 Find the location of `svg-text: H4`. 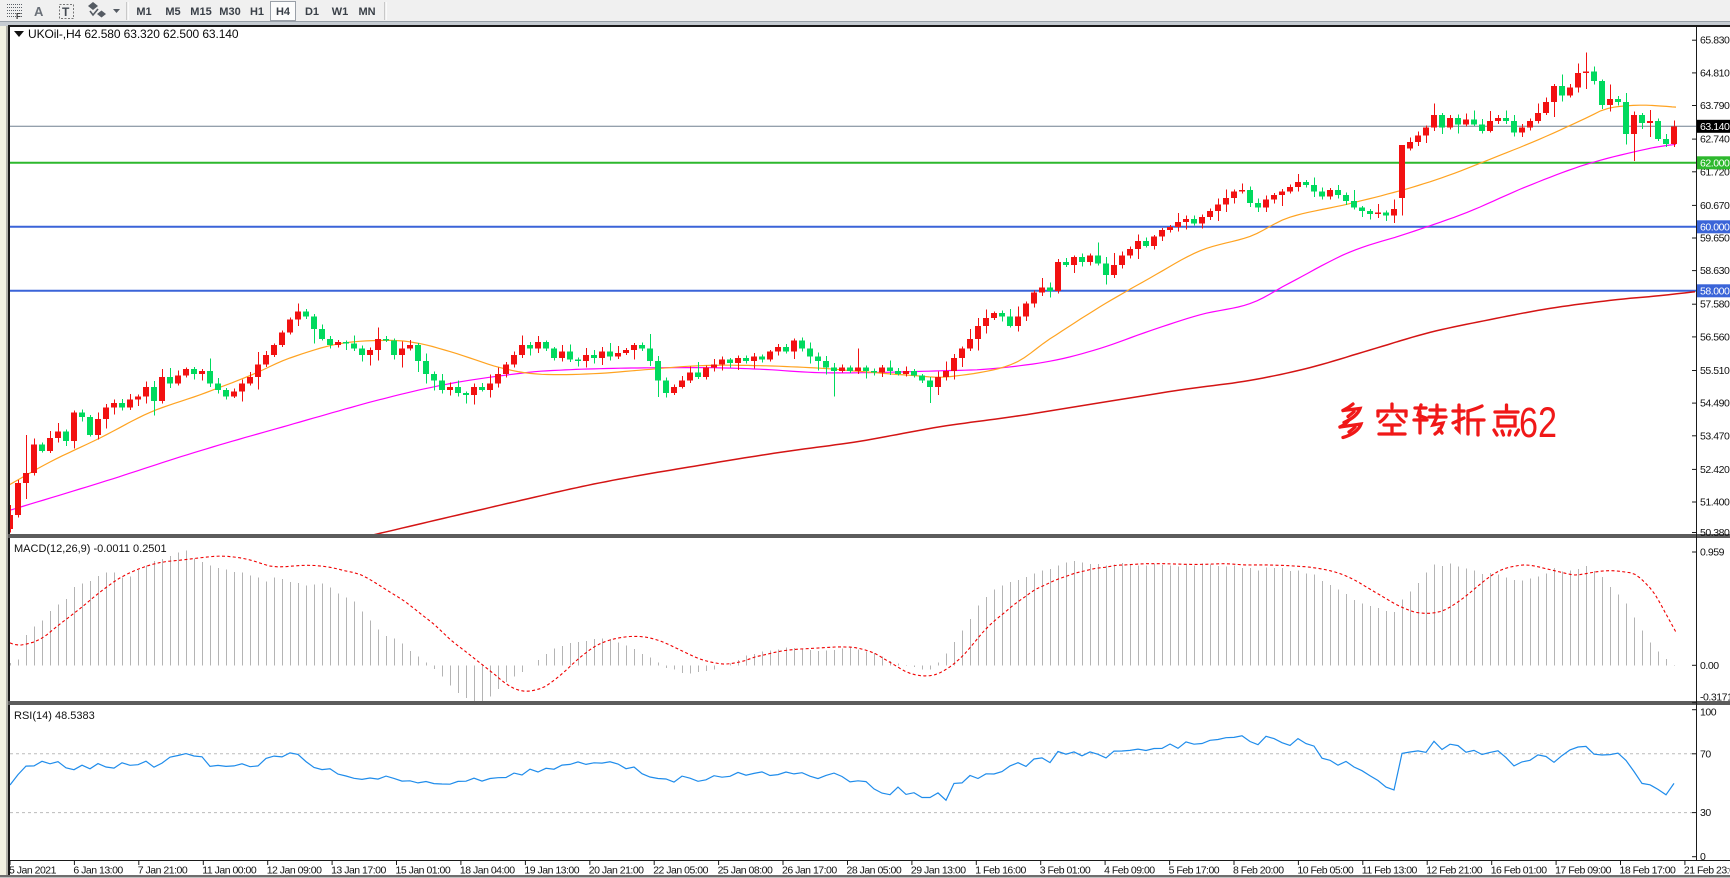

svg-text: H4 is located at coordinates (283, 12).